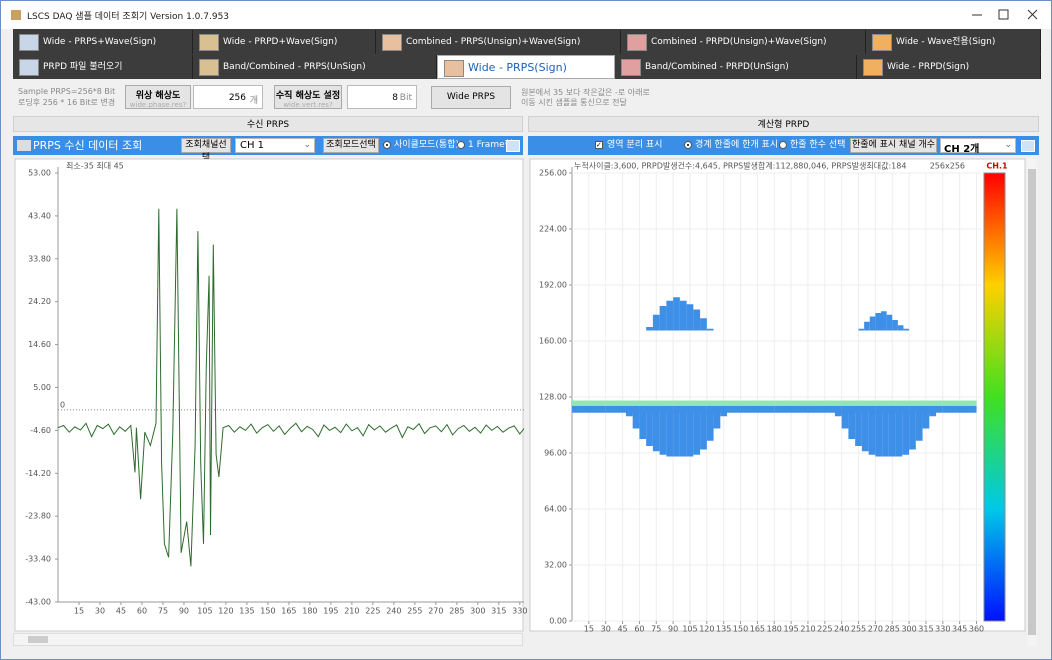 Image resolution: width=1052 pixels, height=660 pixels. What do you see at coordinates (893, 145) in the screenshot?
I see `count-button: 한줄에 표시 채널 개수` at bounding box center [893, 145].